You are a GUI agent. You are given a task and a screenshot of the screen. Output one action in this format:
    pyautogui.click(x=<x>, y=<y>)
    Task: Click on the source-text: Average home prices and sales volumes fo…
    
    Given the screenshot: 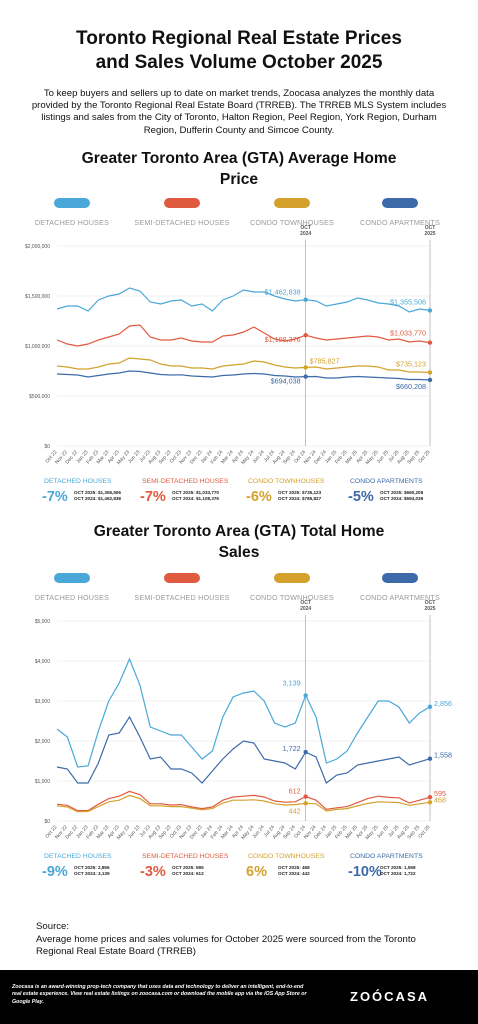 What is the action you would take?
    pyautogui.click(x=226, y=945)
    